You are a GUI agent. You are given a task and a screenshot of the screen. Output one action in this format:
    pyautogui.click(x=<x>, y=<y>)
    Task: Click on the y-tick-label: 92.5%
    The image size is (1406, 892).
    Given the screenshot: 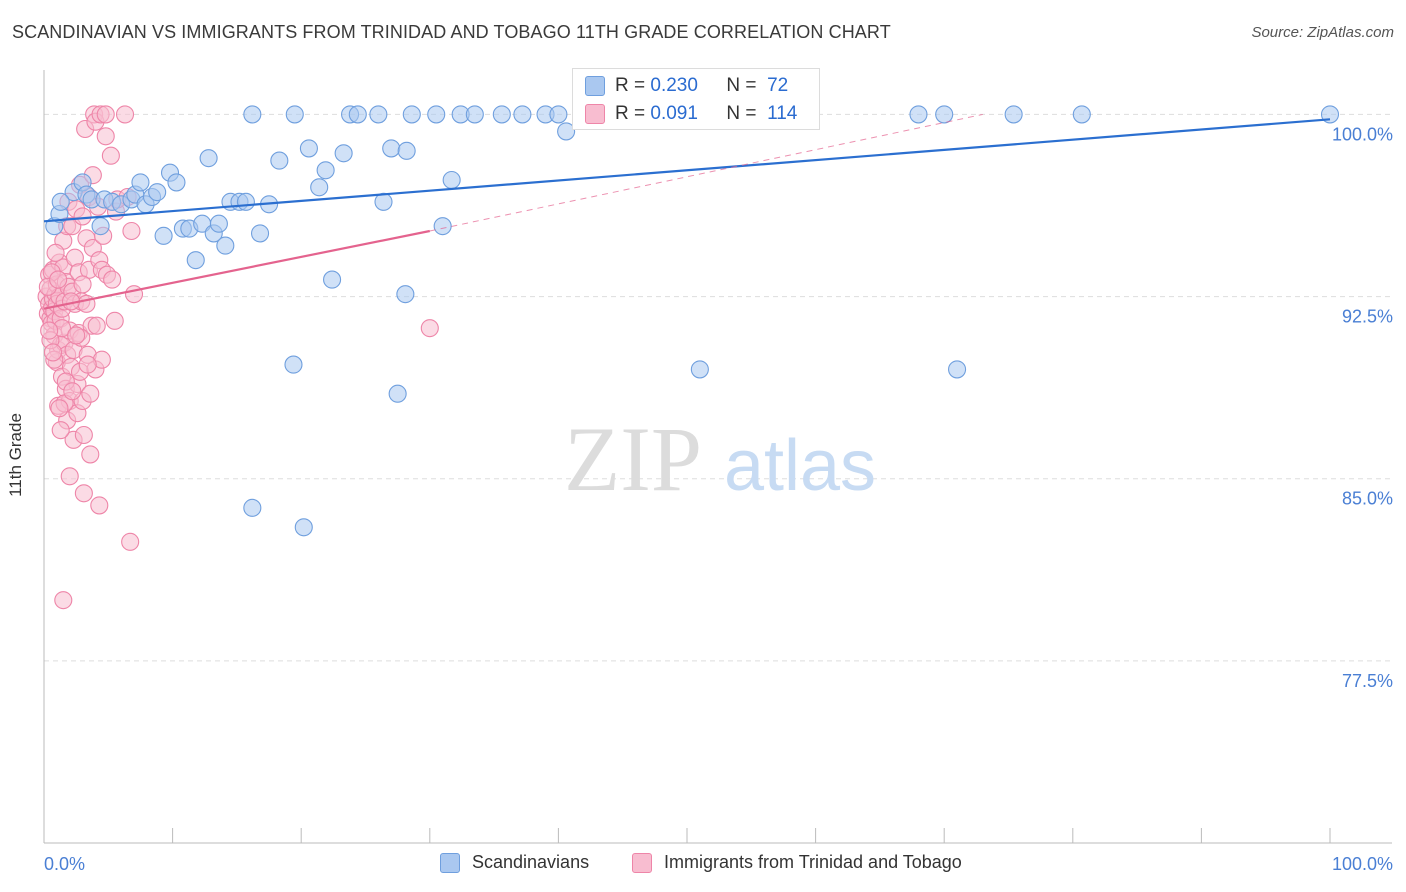 What is the action you would take?
    pyautogui.click(x=1367, y=317)
    